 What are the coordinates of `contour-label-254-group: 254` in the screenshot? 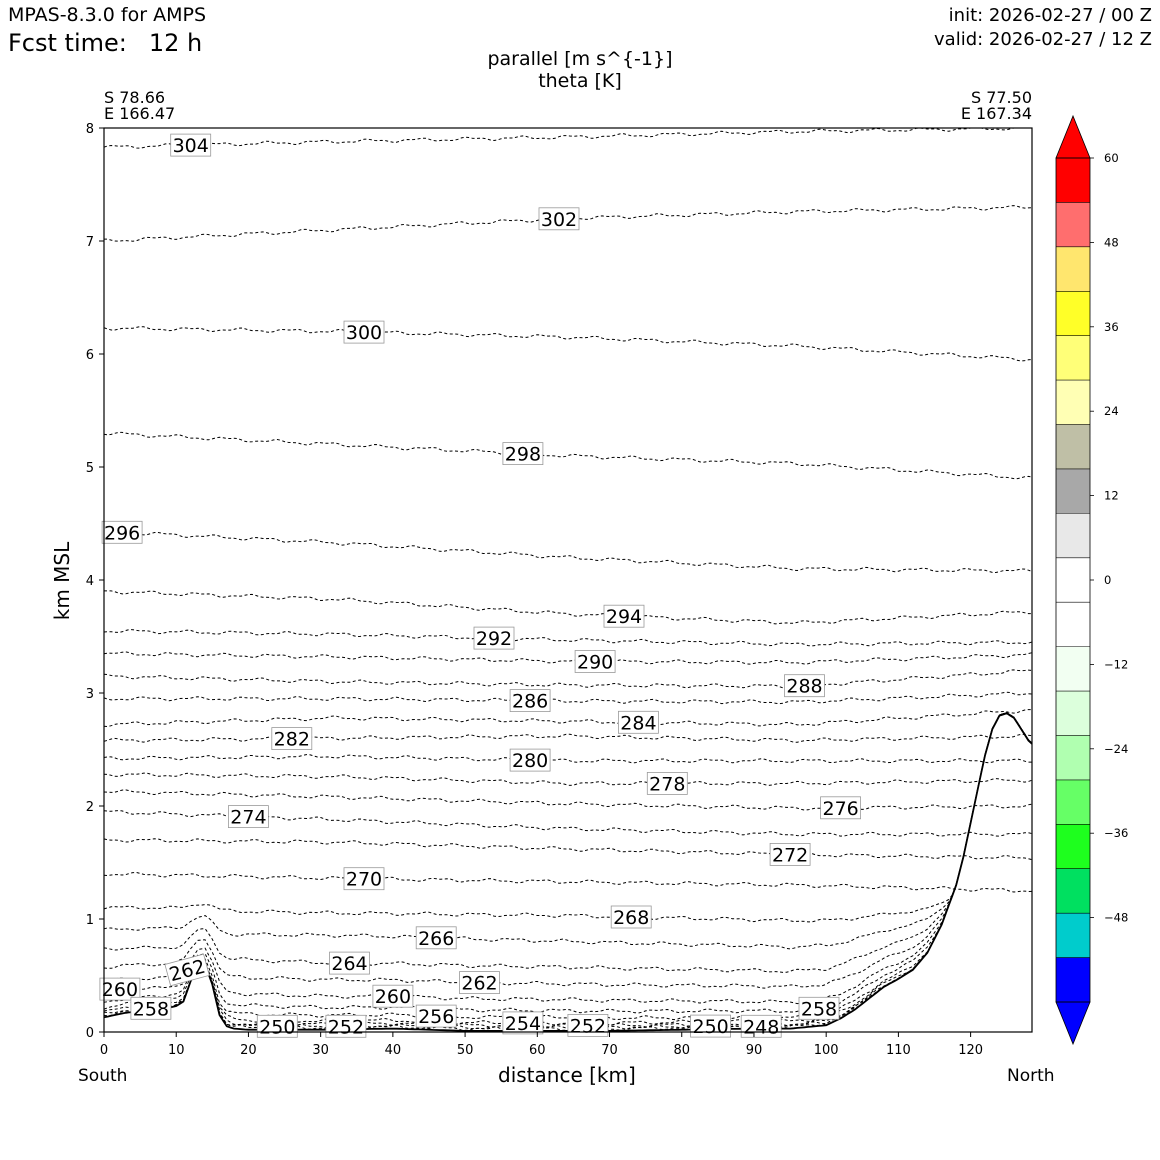 It's located at (523, 1023).